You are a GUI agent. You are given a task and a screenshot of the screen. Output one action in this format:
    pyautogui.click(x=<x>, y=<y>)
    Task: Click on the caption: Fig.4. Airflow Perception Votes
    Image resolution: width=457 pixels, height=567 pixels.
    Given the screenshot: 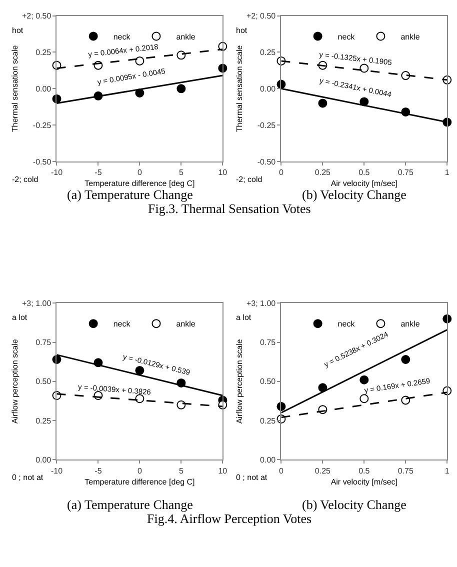 What is the action you would take?
    pyautogui.click(x=229, y=518)
    